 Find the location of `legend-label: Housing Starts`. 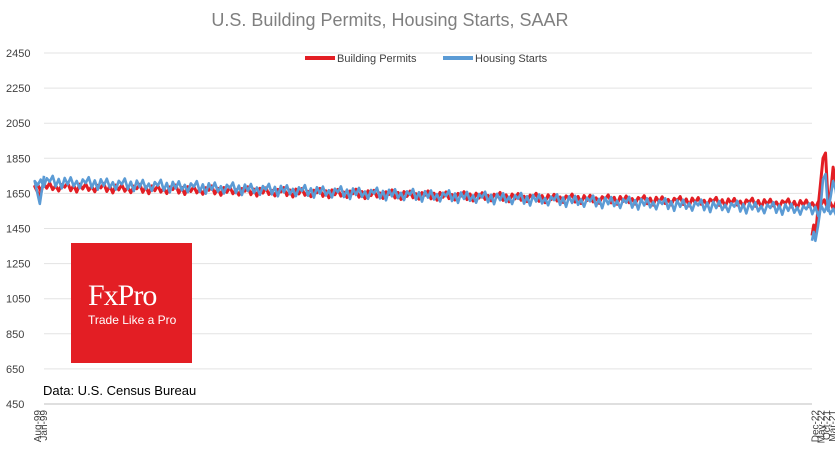

legend-label: Housing Starts is located at coordinates (511, 59).